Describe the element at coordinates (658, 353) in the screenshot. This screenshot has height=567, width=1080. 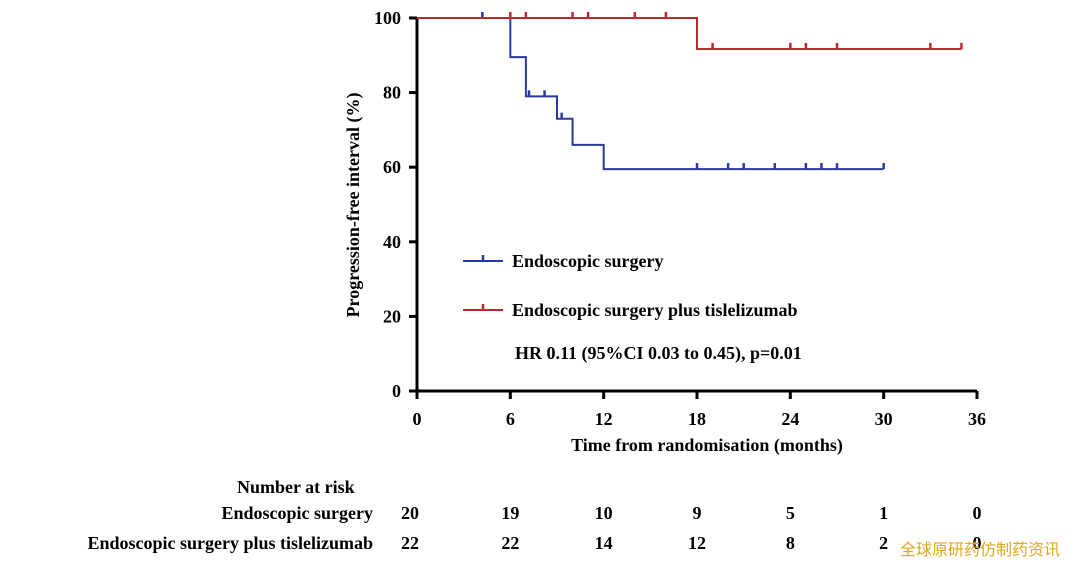
I see `hazard-ratio-annotation: HR 0.11 (95%CI 0.03 to 0.45), p=0.01` at that location.